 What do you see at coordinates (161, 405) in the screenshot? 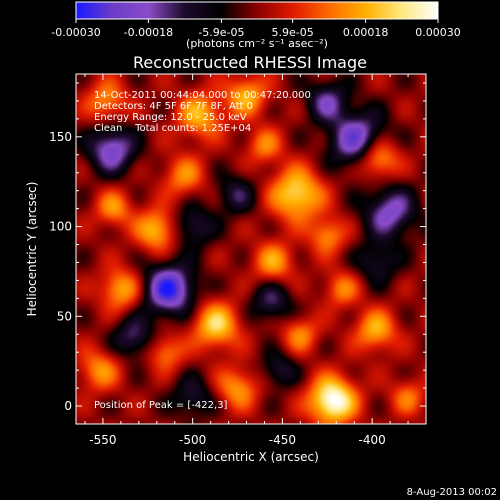
I see `peak-position-label: Position of Peak = [-422,3]` at bounding box center [161, 405].